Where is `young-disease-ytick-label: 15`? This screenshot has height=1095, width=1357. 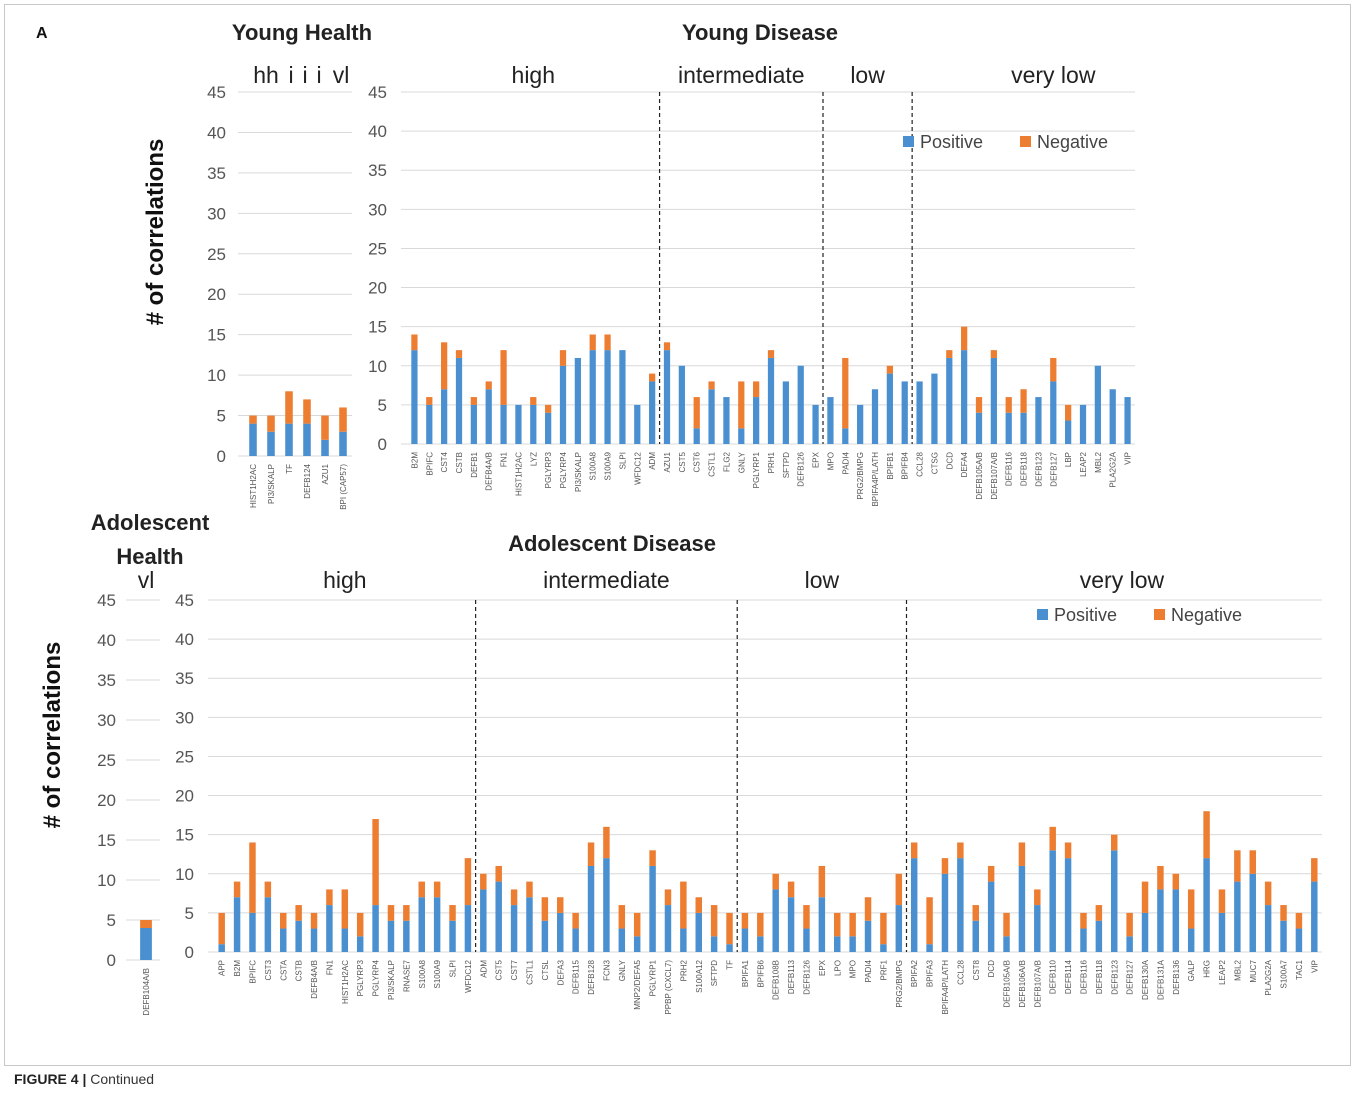
young-disease-ytick-label: 15 is located at coordinates (377, 327).